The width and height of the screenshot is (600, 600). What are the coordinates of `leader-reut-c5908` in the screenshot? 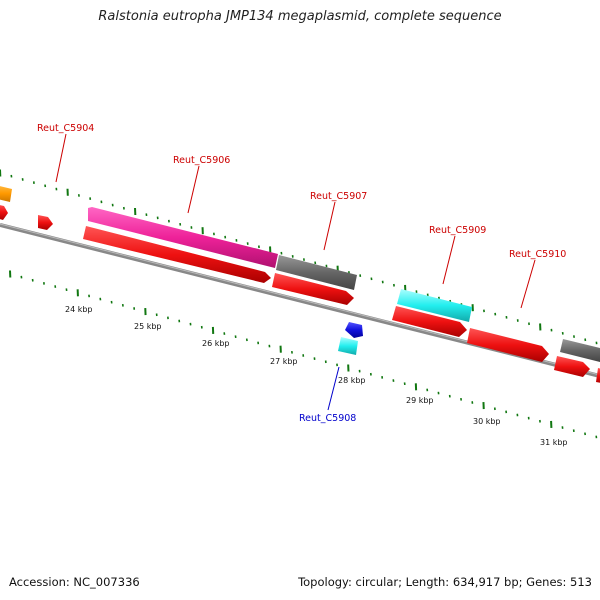 It's located at (333, 388).